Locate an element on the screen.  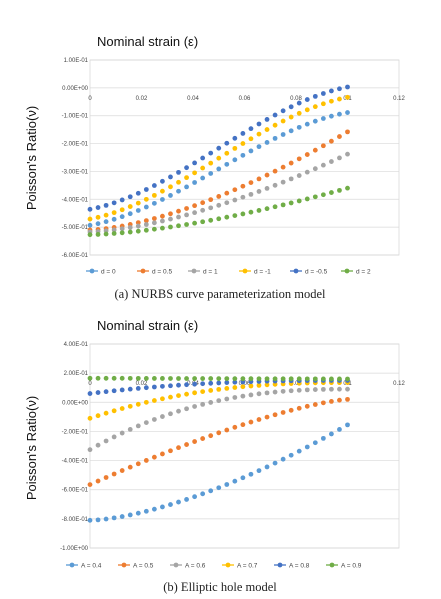
x-tick-label: 0 is located at coordinates (90, 384).